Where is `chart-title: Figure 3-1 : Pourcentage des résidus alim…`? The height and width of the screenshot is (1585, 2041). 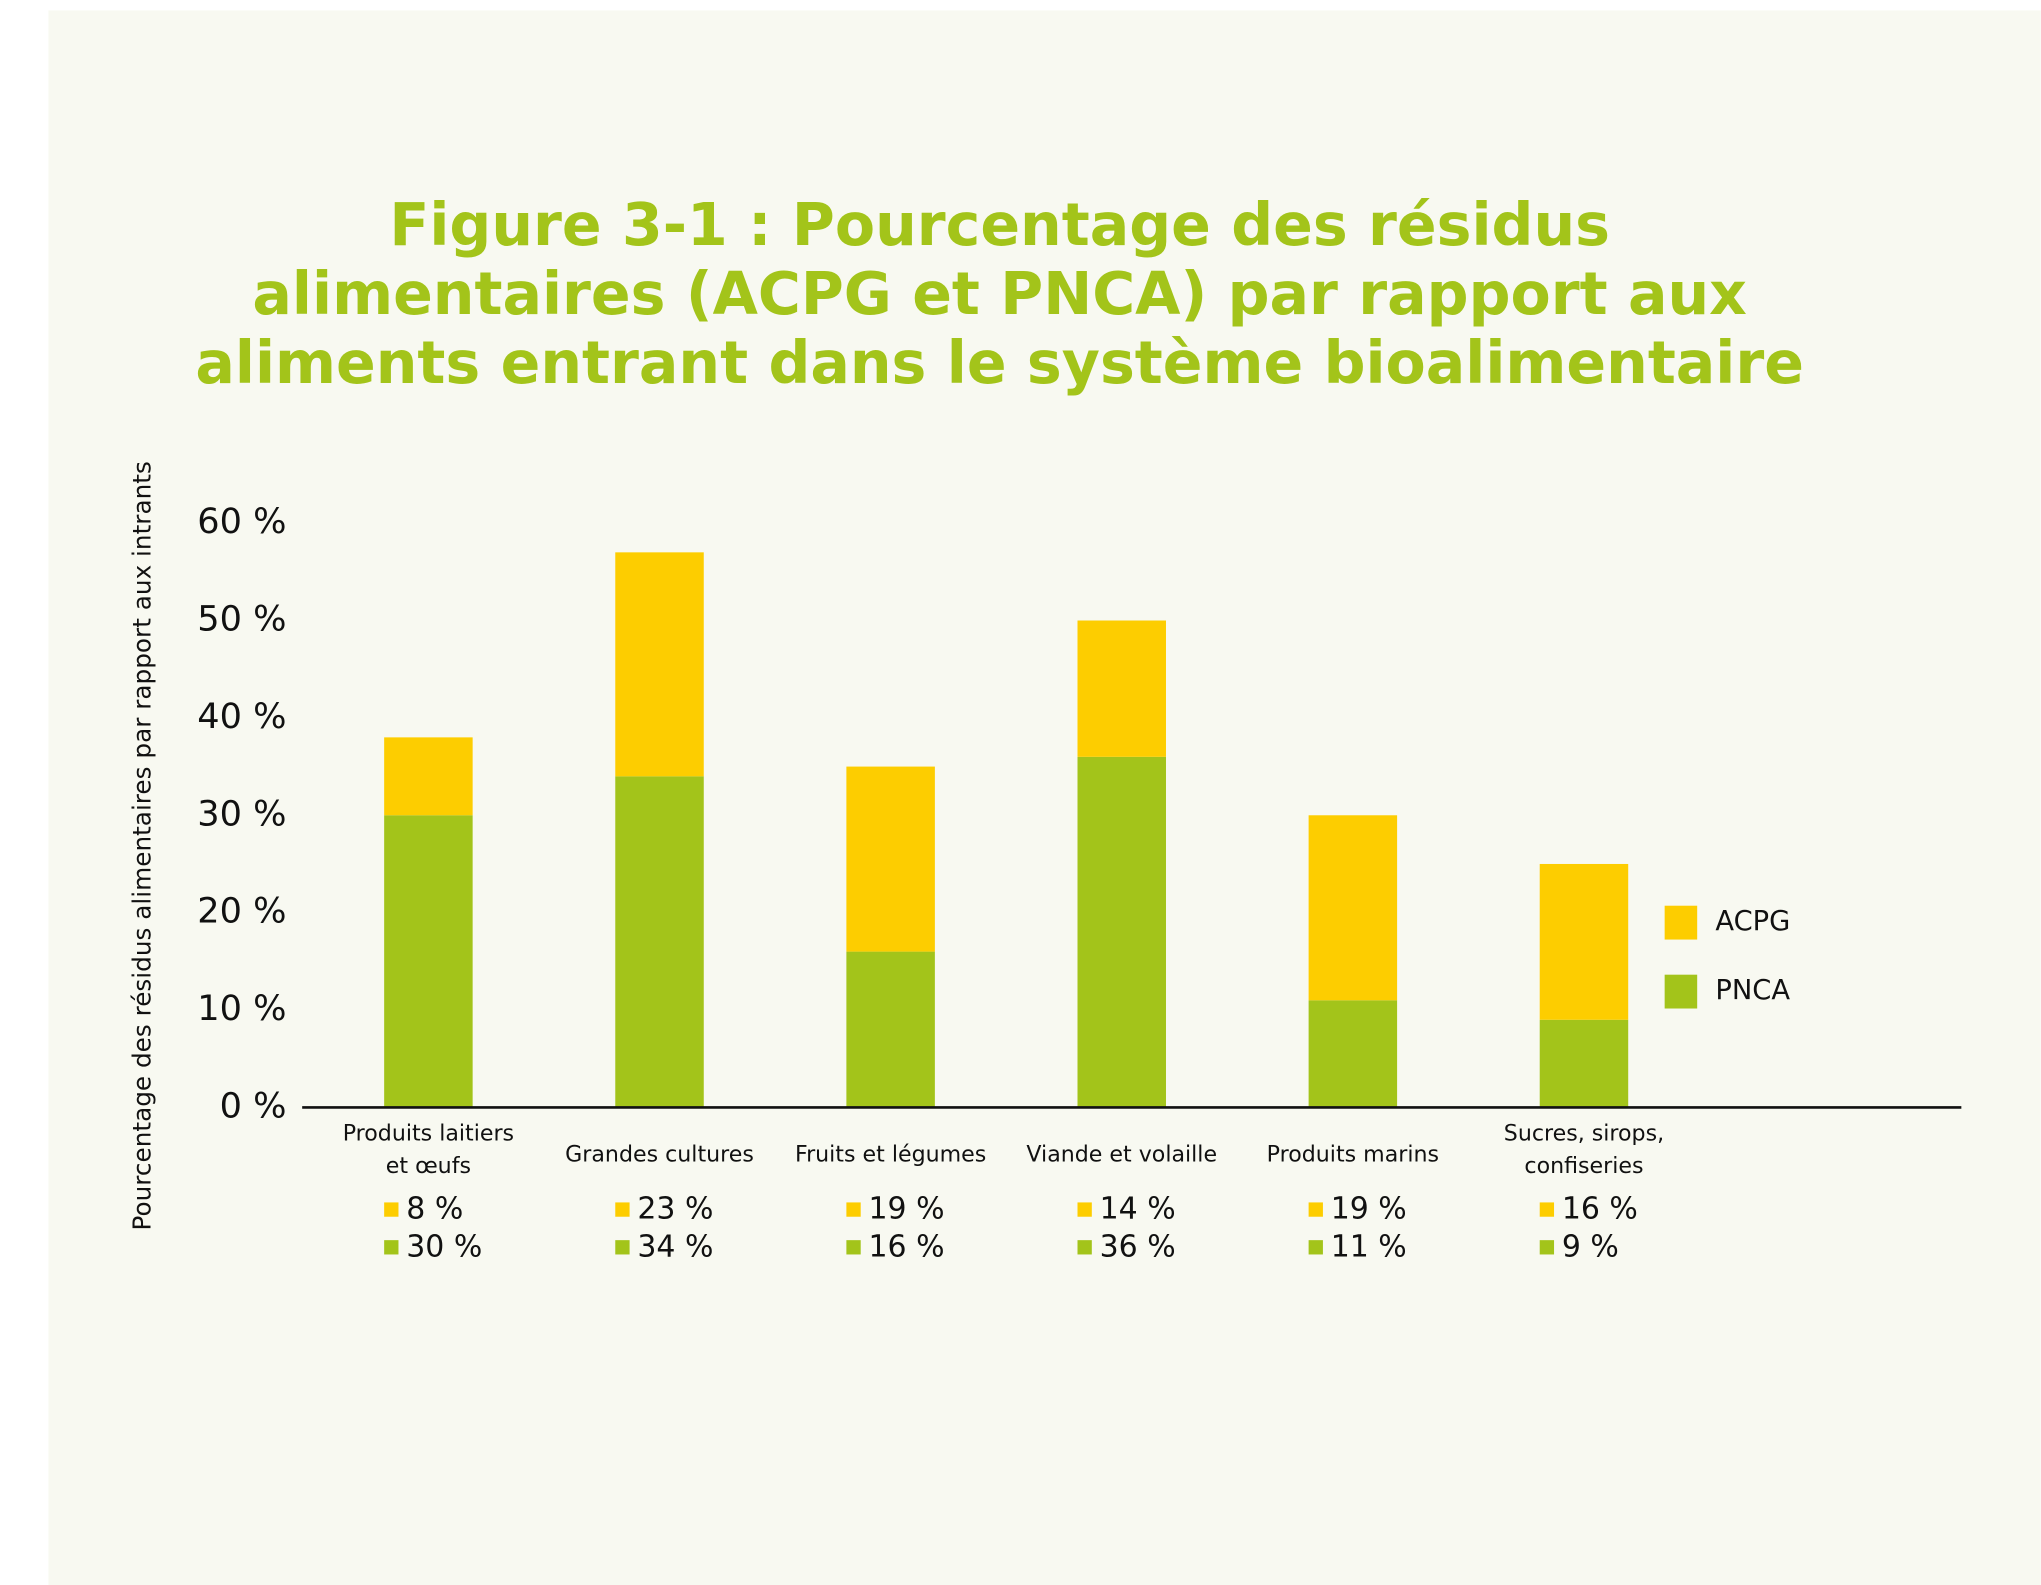 chart-title: Figure 3-1 : Pourcentage des résidus alim… is located at coordinates (999, 294).